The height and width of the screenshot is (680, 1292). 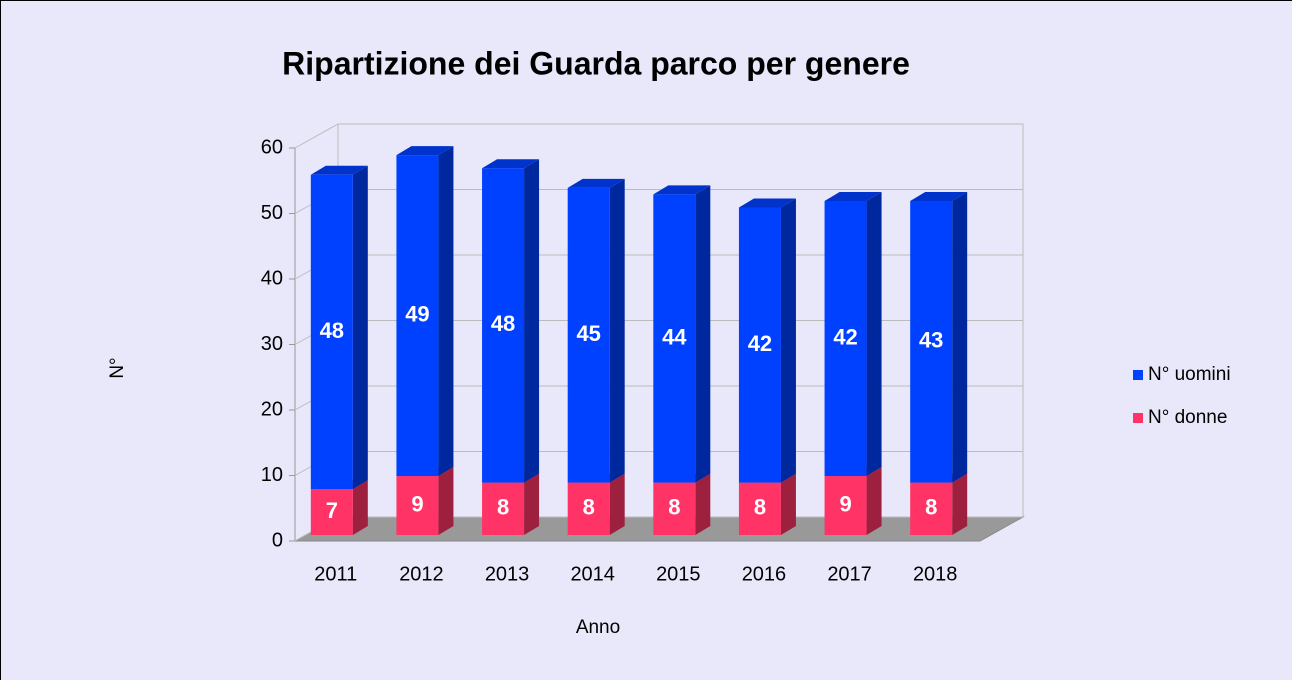 What do you see at coordinates (764, 574) in the screenshot?
I see `x-tick-label: 2016` at bounding box center [764, 574].